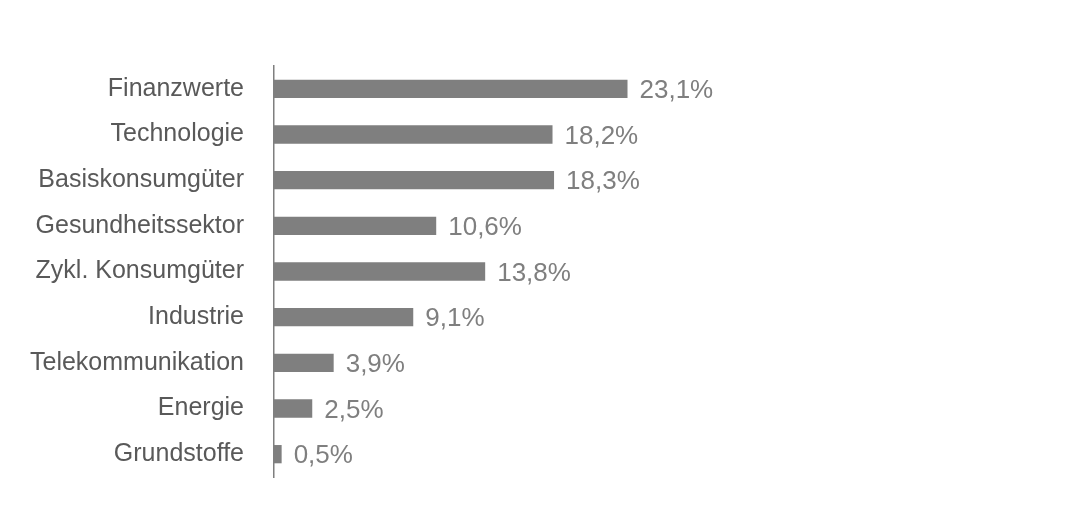  I want to click on data-label: 0,5%, so click(323, 454).